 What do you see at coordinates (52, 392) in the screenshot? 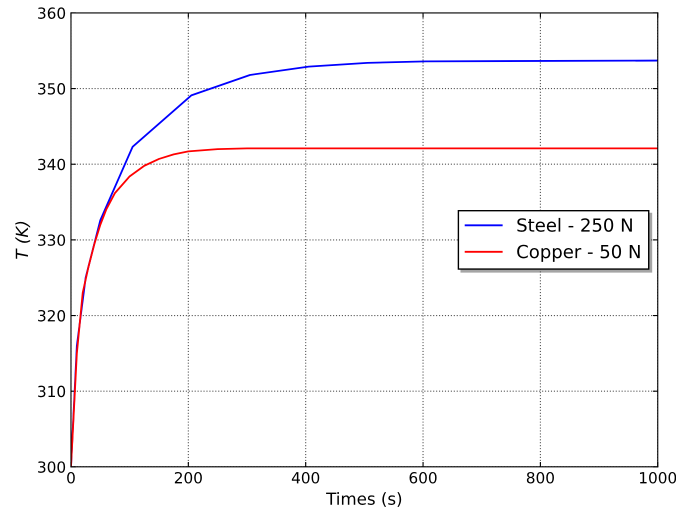
I see `y-tick-label: 310` at bounding box center [52, 392].